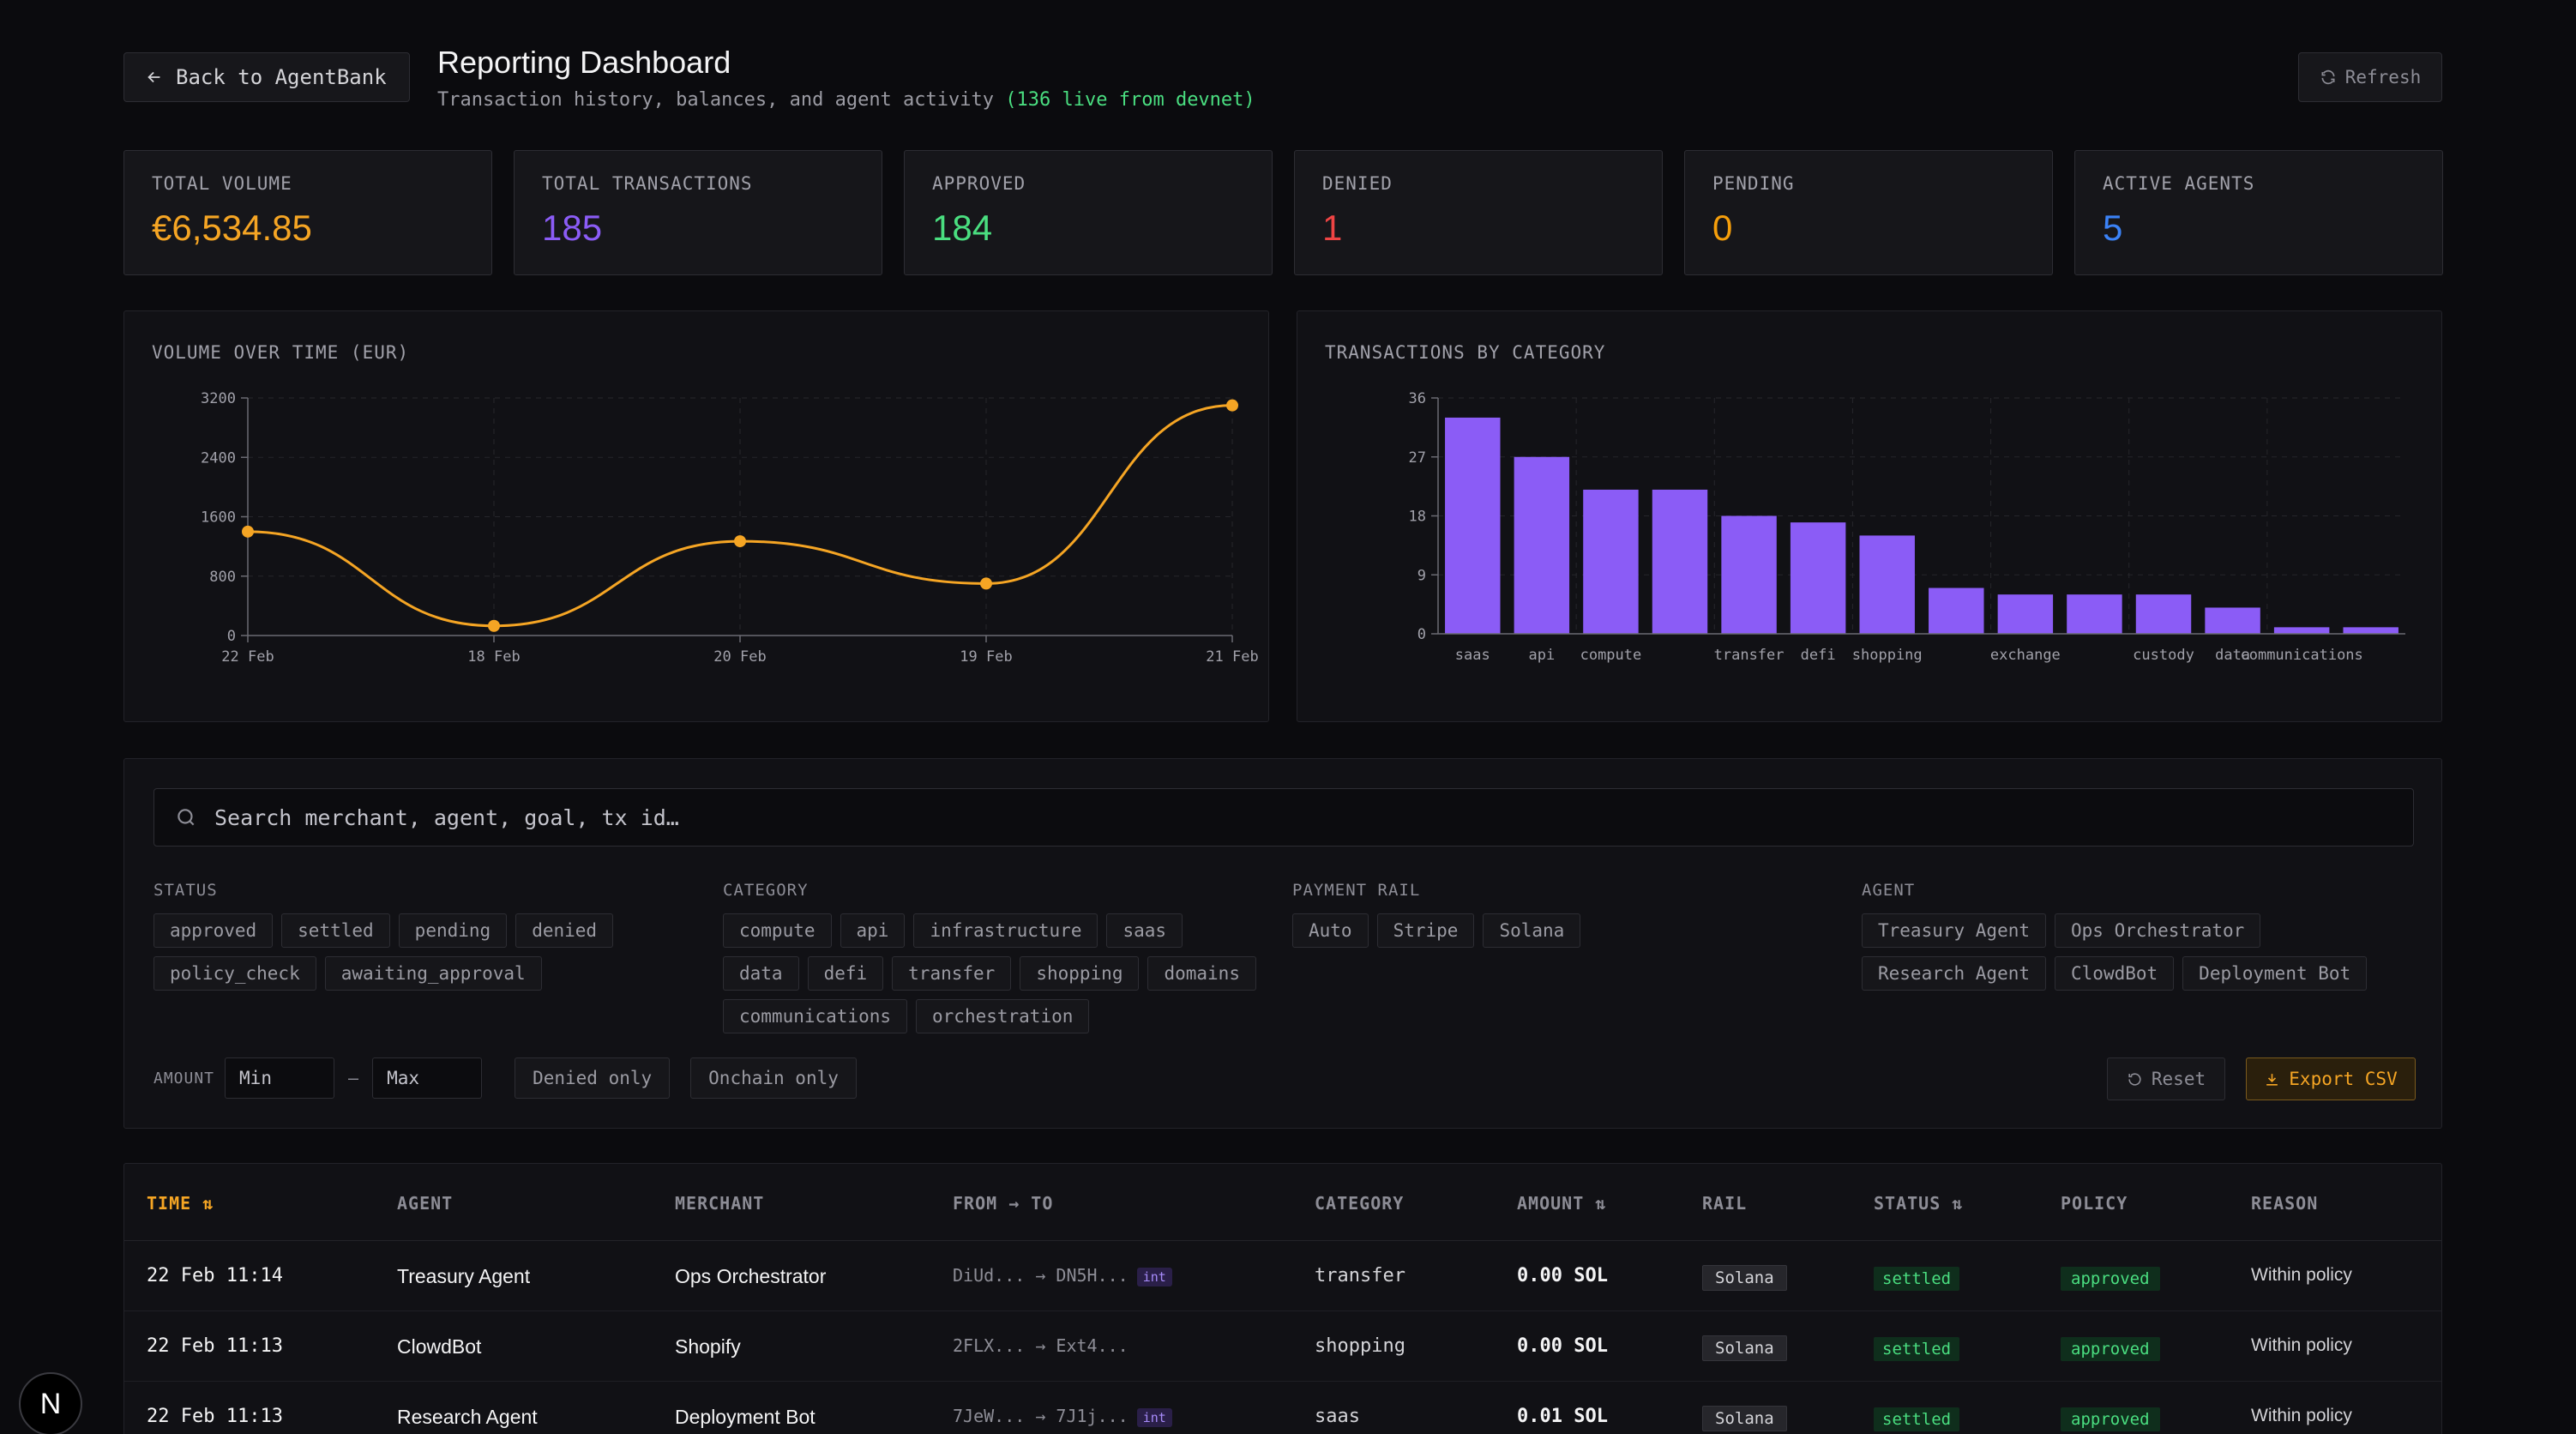  What do you see at coordinates (1080, 973) in the screenshot?
I see `category-chip-shopping: shopping` at bounding box center [1080, 973].